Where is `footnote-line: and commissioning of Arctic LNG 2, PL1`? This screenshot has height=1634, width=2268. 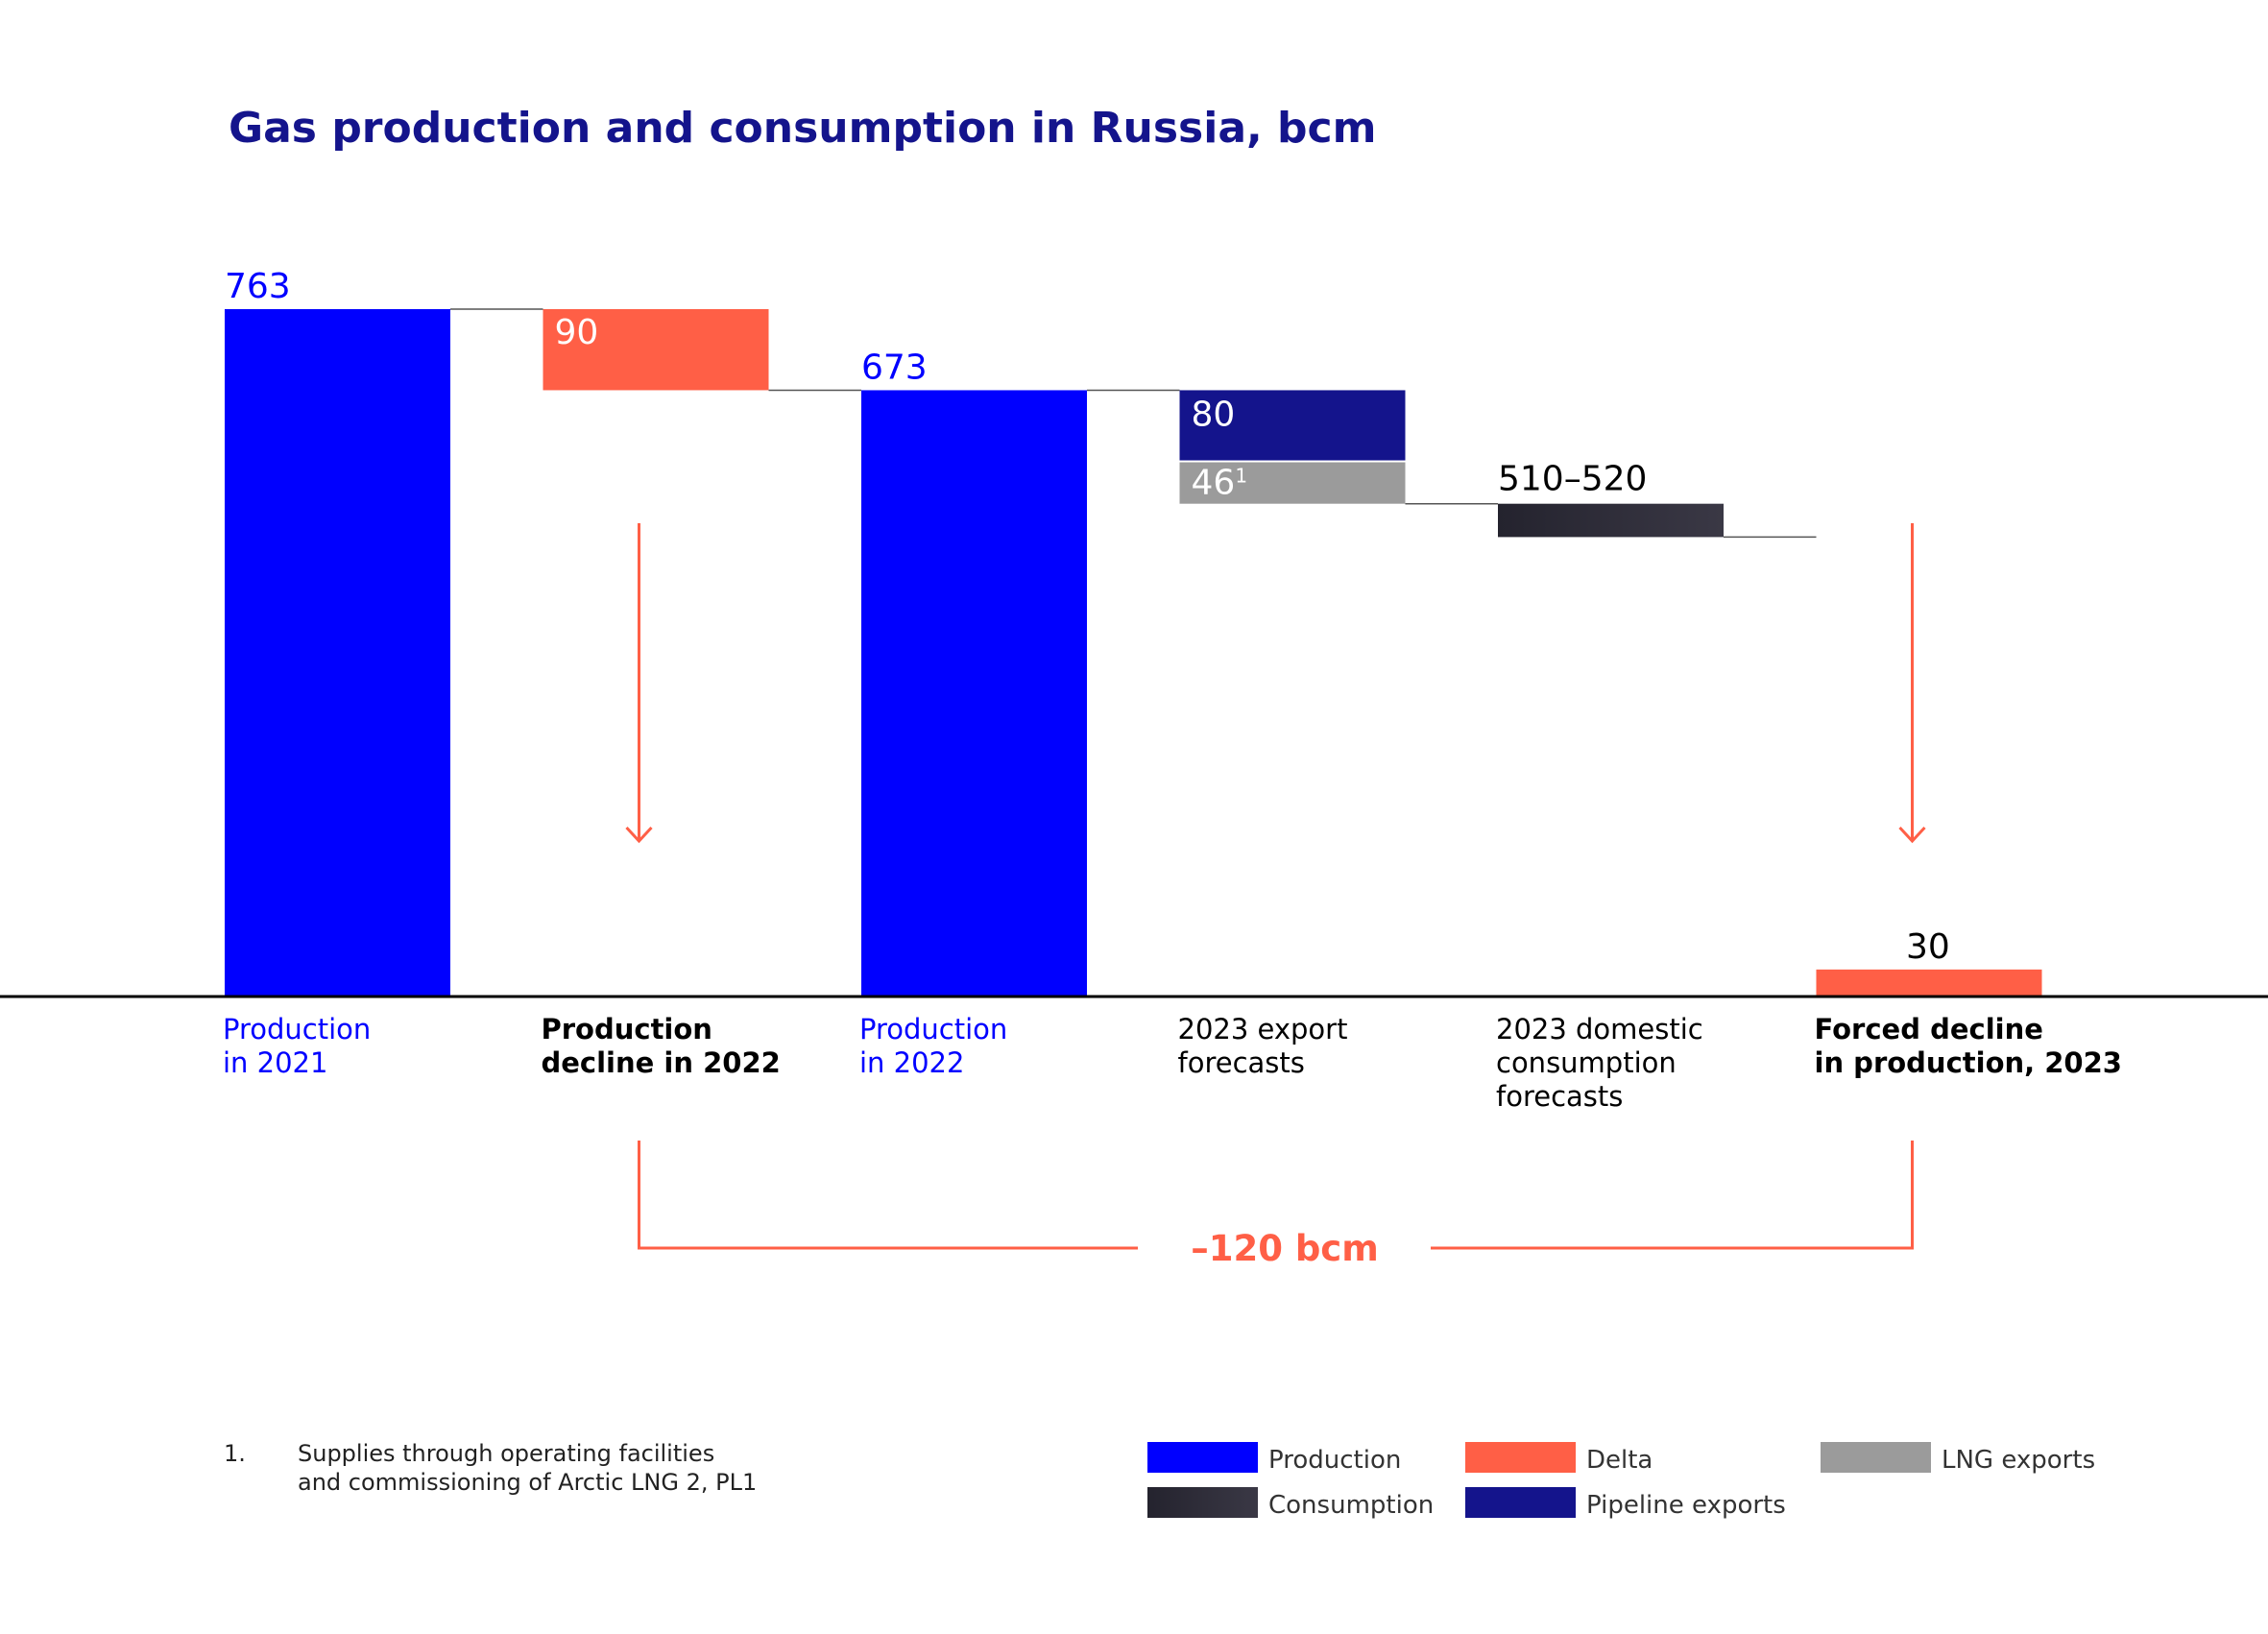
footnote-line: and commissioning of Arctic LNG 2, PL1 is located at coordinates (527, 1483).